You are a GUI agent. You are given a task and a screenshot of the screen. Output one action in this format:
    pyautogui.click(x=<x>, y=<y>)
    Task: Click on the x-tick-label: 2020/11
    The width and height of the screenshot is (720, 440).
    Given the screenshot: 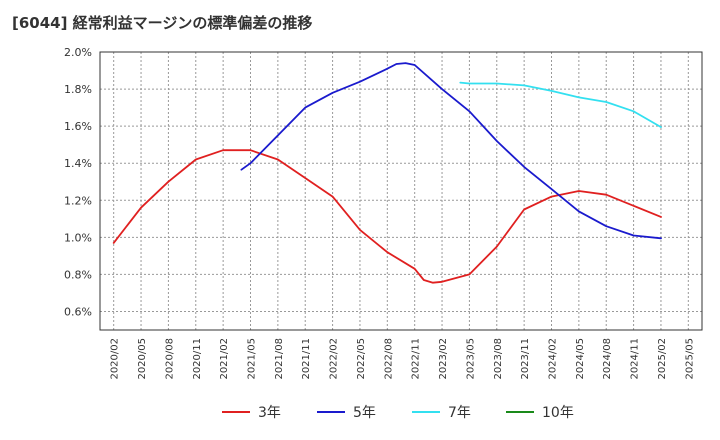 What is the action you would take?
    pyautogui.click(x=197, y=359)
    